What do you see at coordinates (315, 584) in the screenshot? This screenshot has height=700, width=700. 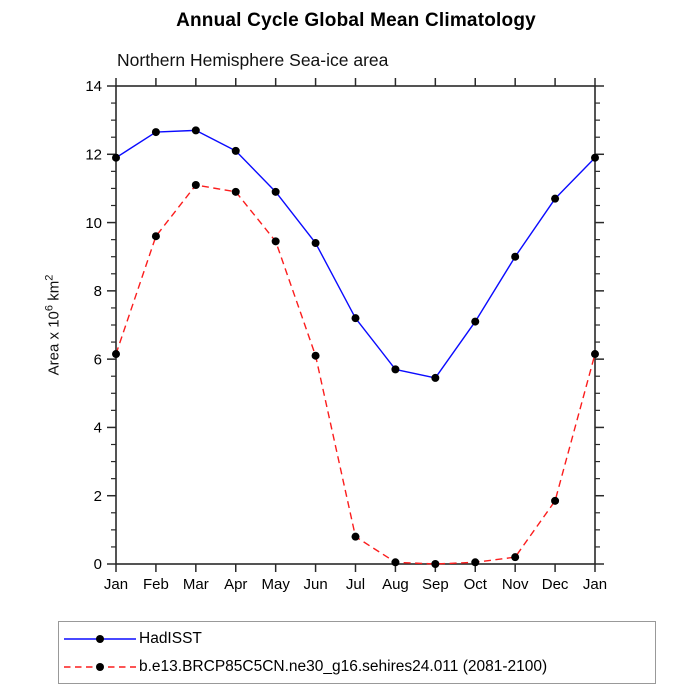 I see `x-tick-label: Jun` at bounding box center [315, 584].